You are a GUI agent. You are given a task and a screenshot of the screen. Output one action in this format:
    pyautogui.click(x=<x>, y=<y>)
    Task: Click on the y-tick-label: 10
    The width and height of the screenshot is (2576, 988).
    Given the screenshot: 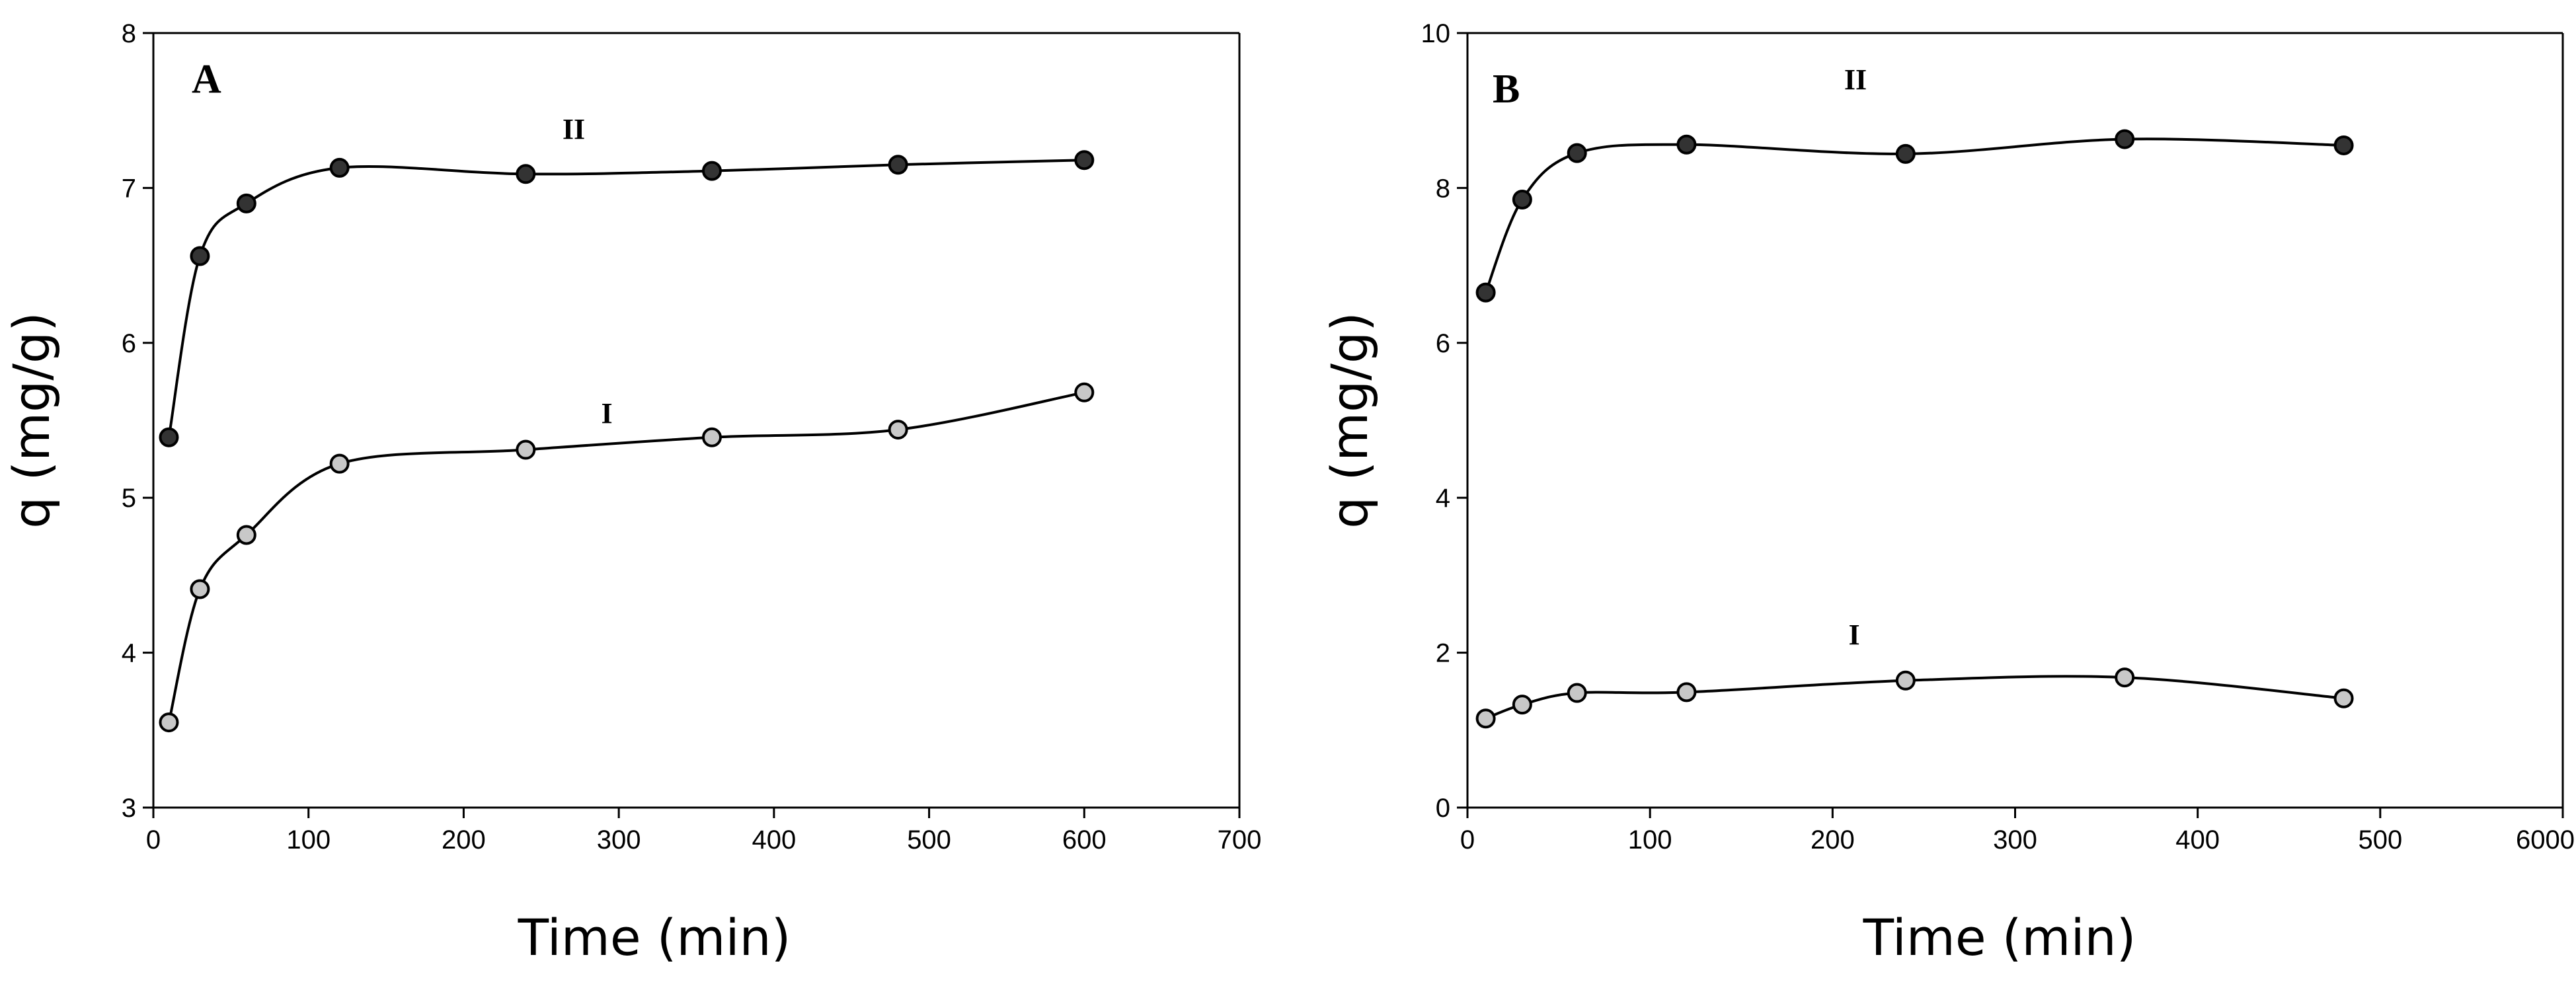 What is the action you would take?
    pyautogui.click(x=1436, y=33)
    